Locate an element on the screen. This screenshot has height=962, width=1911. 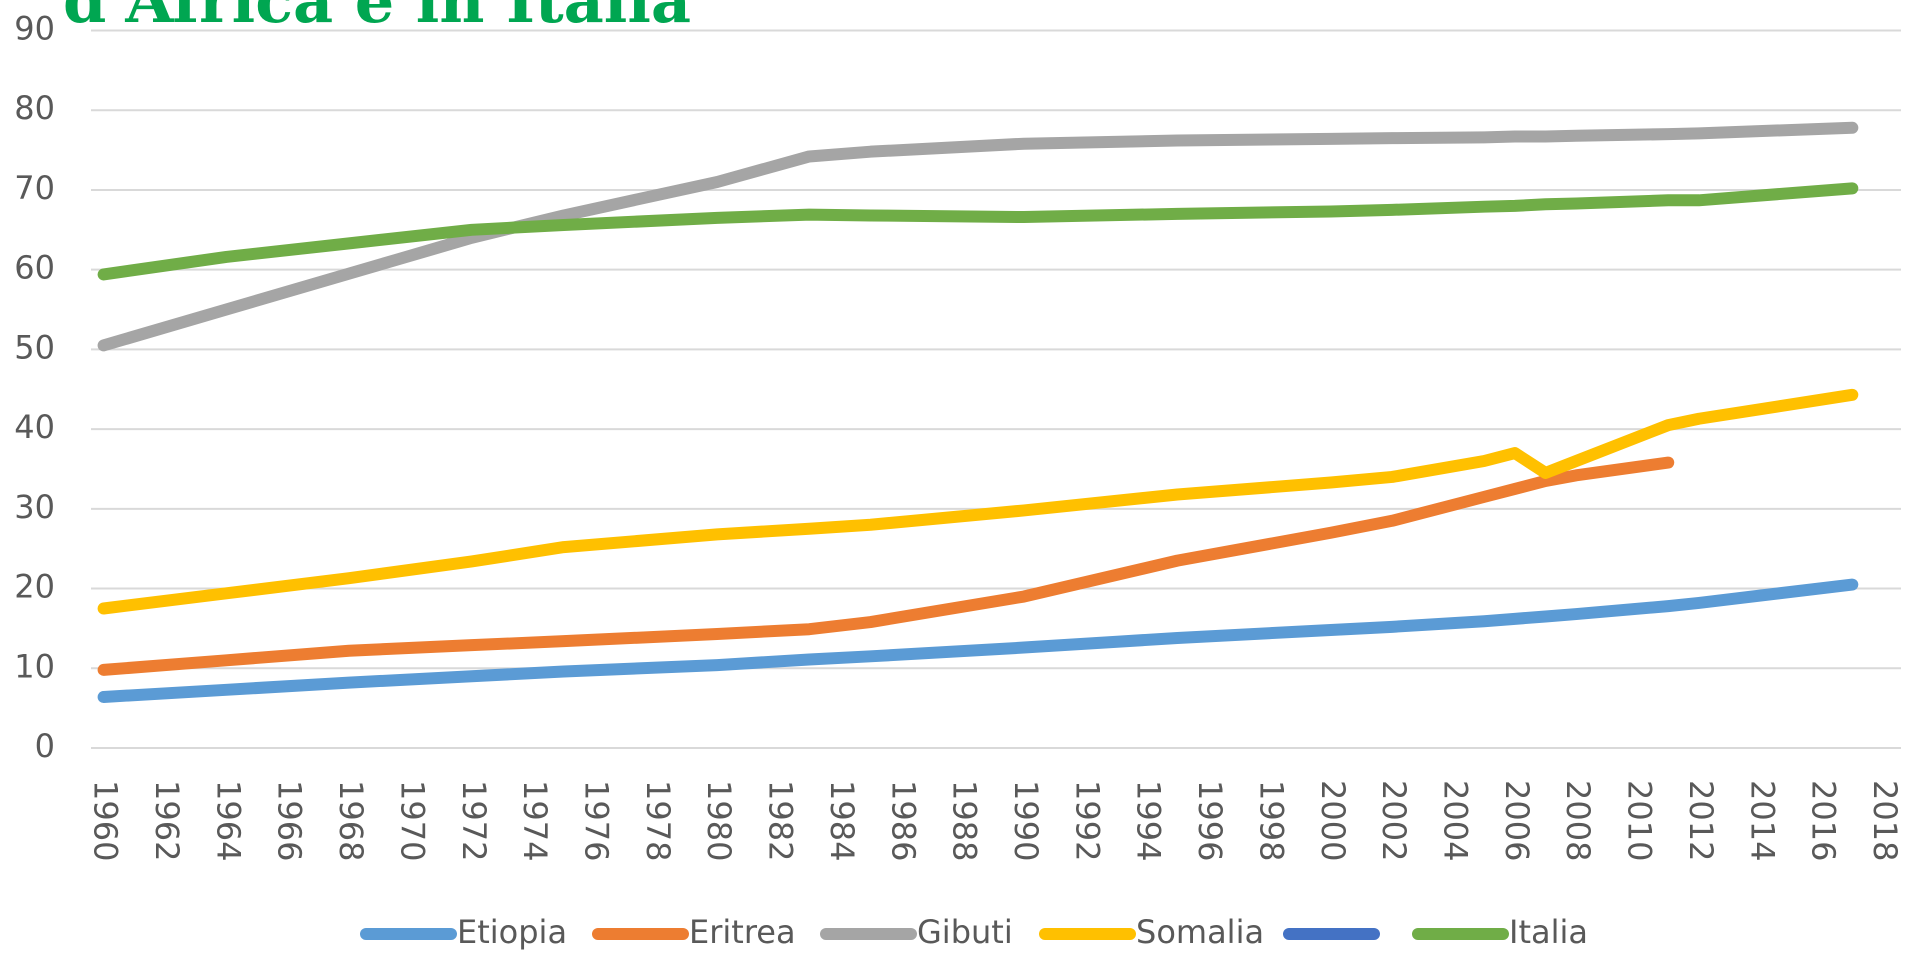
x-tick-label: 1960 is located at coordinates (106, 820).